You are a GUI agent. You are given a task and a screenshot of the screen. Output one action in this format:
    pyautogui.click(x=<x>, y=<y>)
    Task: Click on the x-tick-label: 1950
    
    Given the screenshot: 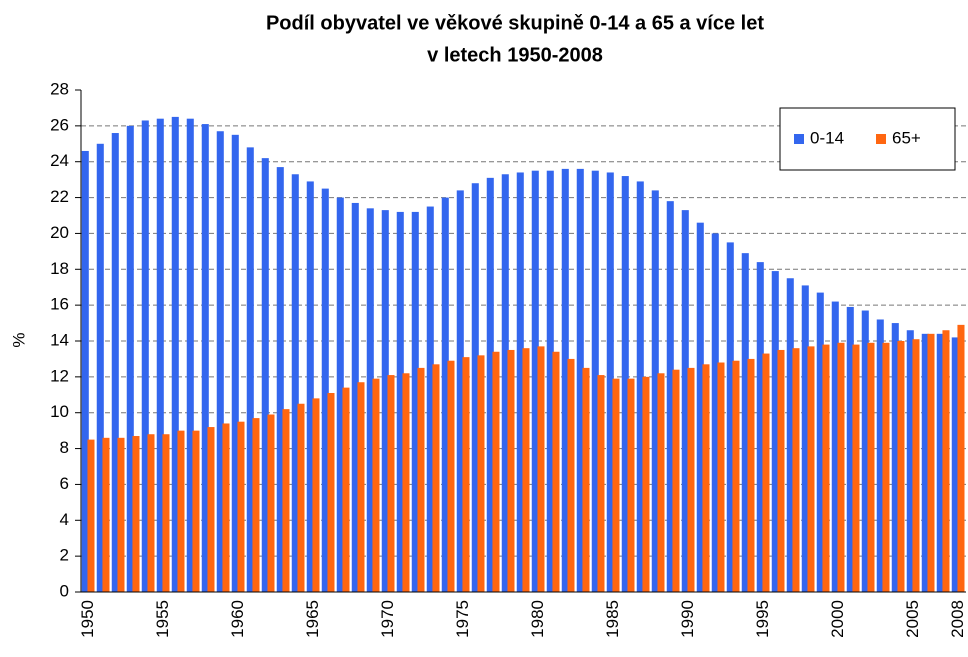 What is the action you would take?
    pyautogui.click(x=87, y=619)
    